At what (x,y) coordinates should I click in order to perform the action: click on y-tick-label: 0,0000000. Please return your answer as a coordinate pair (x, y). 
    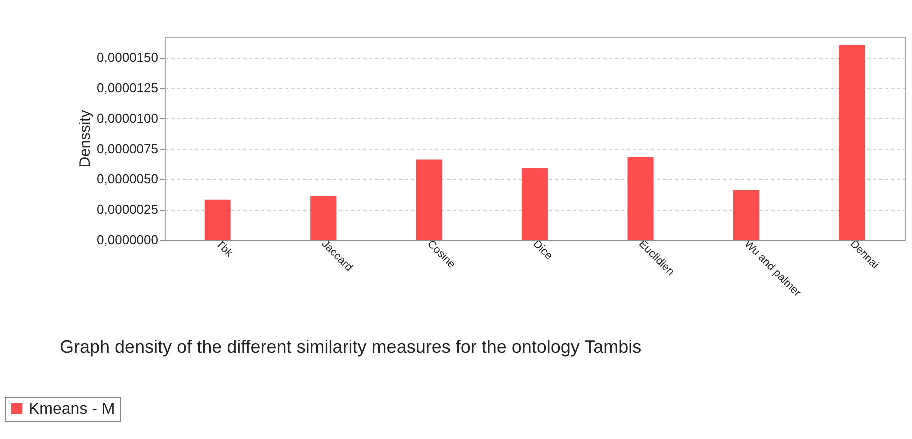
    Looking at the image, I should click on (127, 240).